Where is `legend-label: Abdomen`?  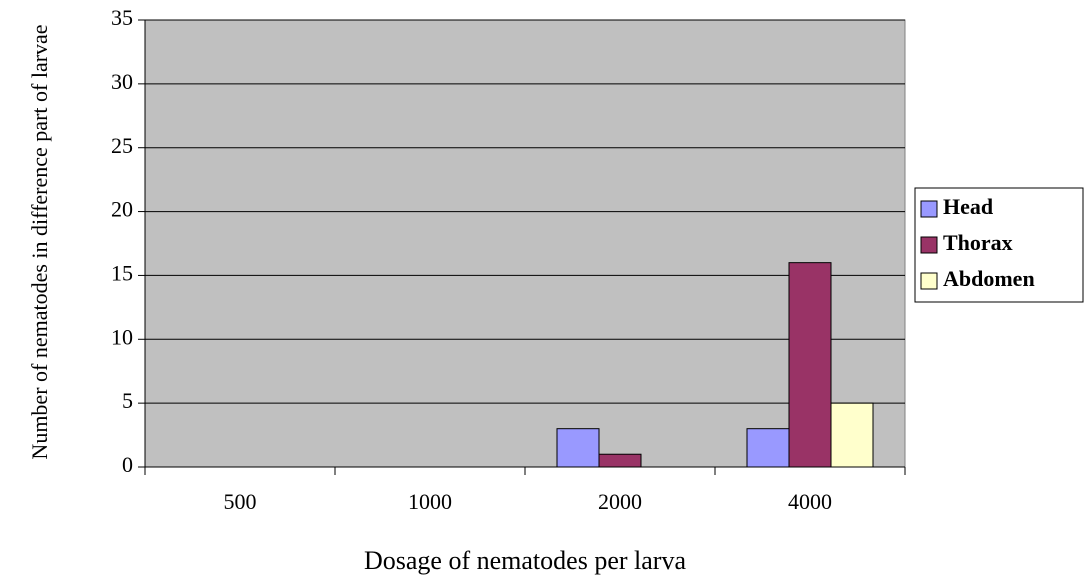
legend-label: Abdomen is located at coordinates (989, 278).